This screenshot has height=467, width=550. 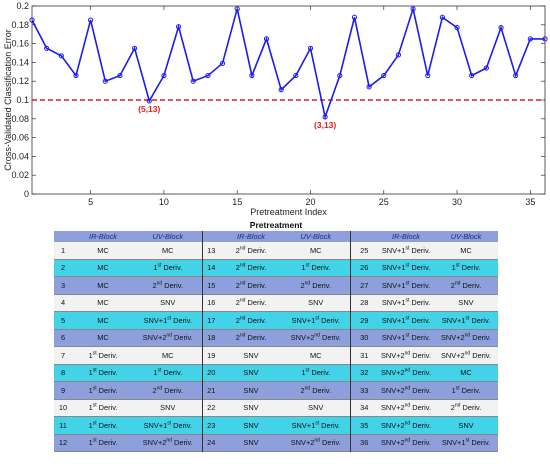 I want to click on x-tick-label: 30, so click(x=457, y=202).